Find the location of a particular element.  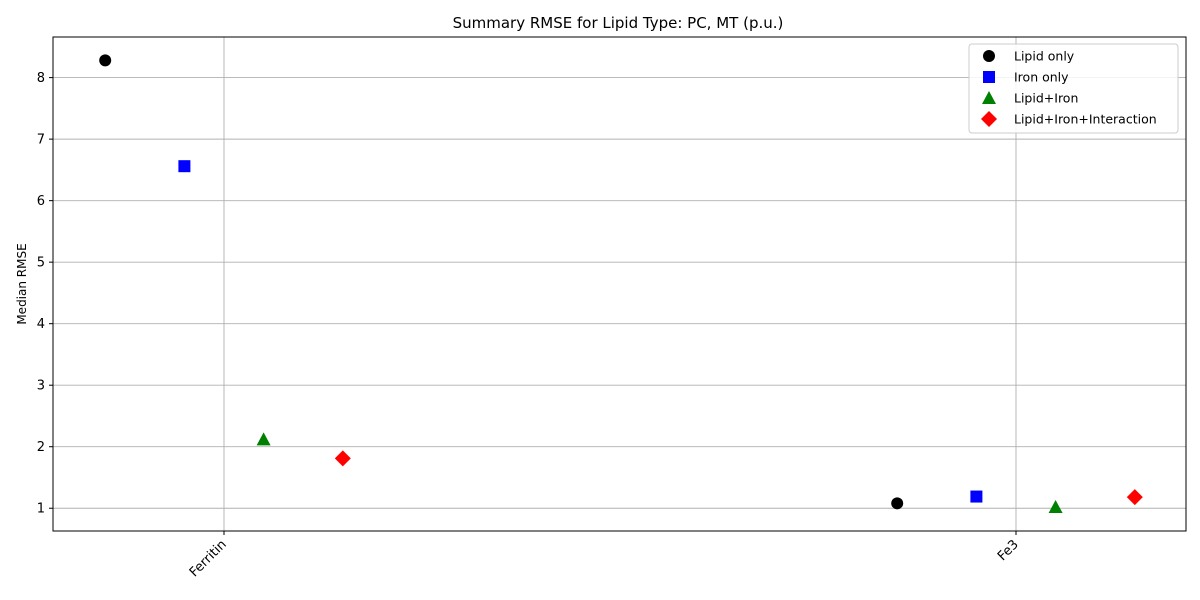

x-tick-label: Ferritin is located at coordinates (208, 558).